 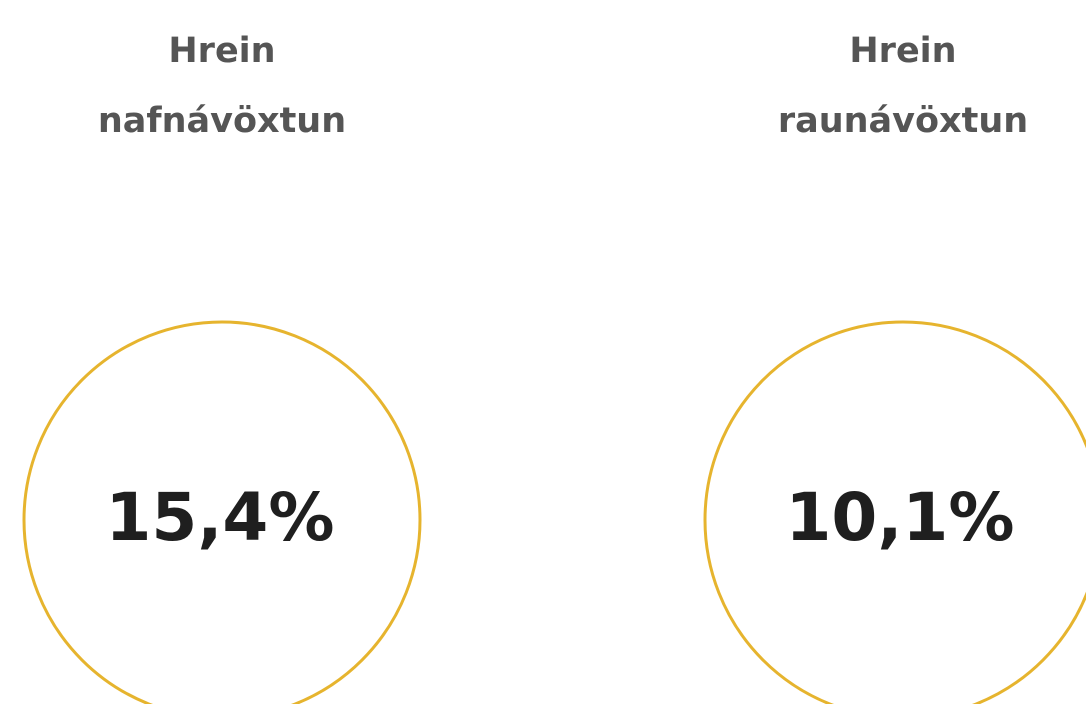 I want to click on stat-value: 15,4%, so click(x=220, y=517).